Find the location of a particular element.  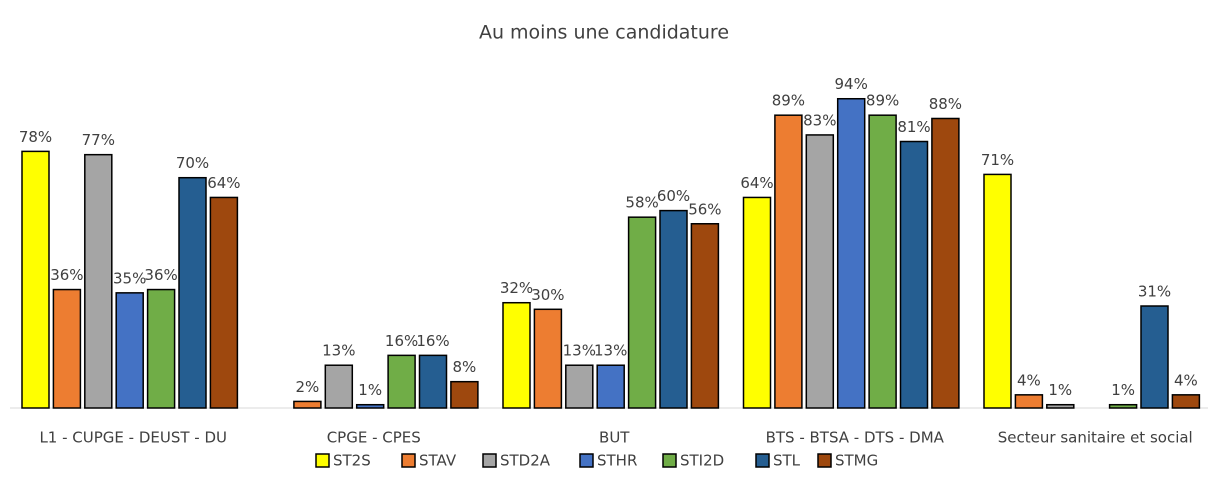

data-label: 30% is located at coordinates (547, 295).